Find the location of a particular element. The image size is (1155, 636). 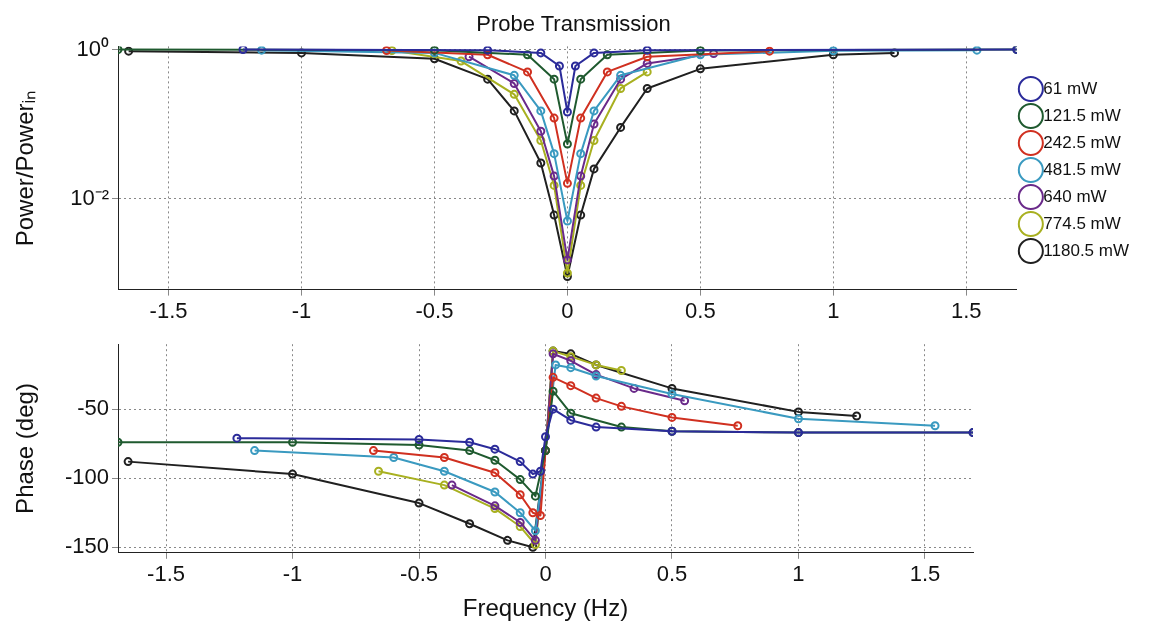

legend-label: 242.5 mW is located at coordinates (1082, 142).